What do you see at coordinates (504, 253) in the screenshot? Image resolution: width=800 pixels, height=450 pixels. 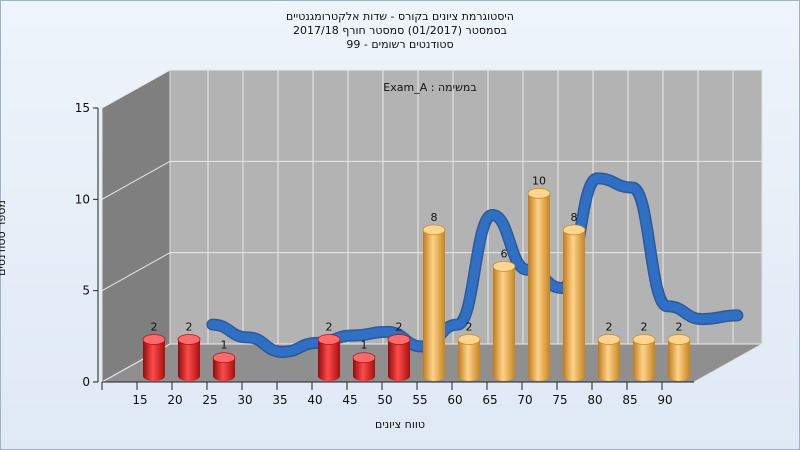 I see `bar-value-label: 6` at bounding box center [504, 253].